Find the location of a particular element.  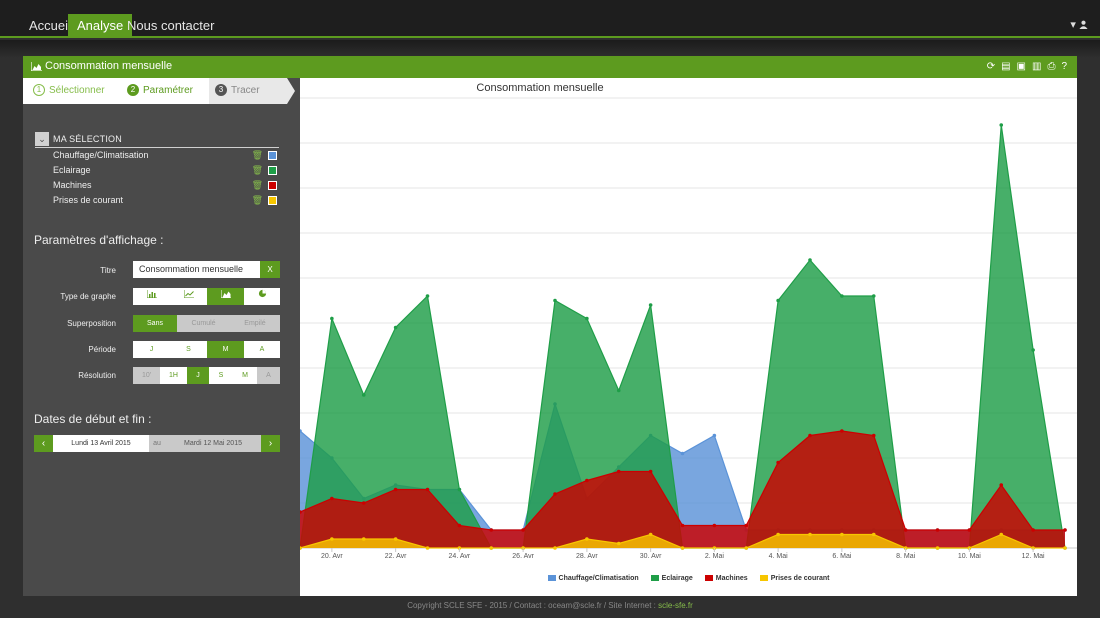

periode-j: J is located at coordinates (151, 349).